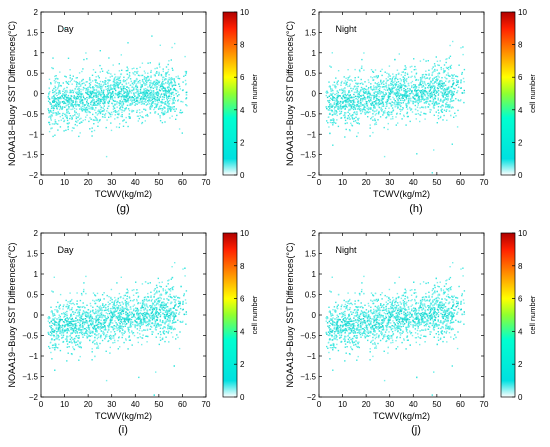  Describe the element at coordinates (436, 182) in the screenshot. I see `x-tick-label: 50` at that location.